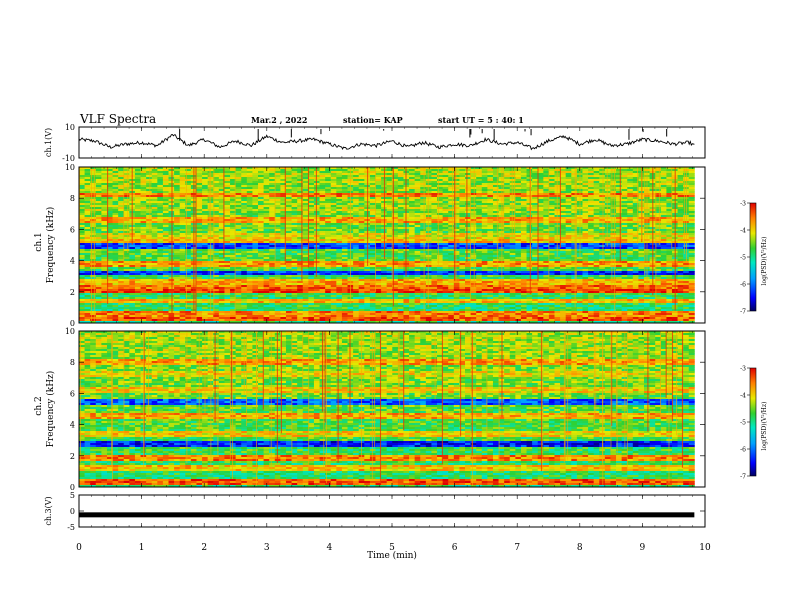 The image size is (792, 612). I want to click on station-label: station= KAP, so click(373, 120).